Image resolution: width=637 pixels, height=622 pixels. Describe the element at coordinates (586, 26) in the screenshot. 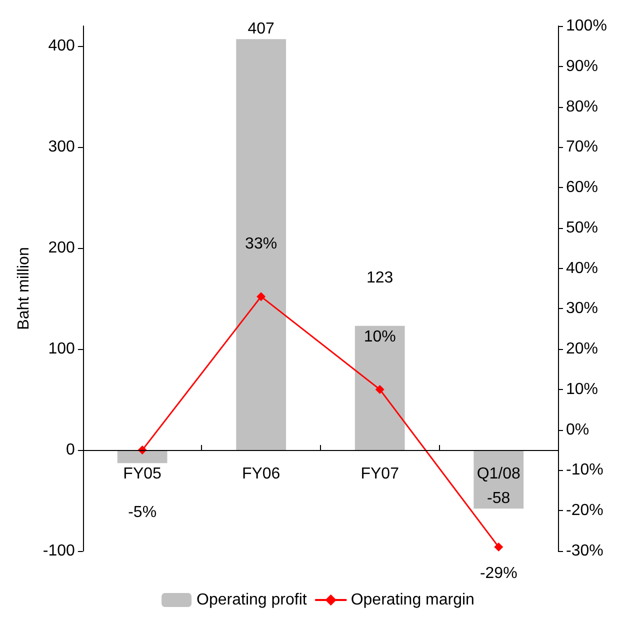

I see `y2-tick-label: 100%` at that location.